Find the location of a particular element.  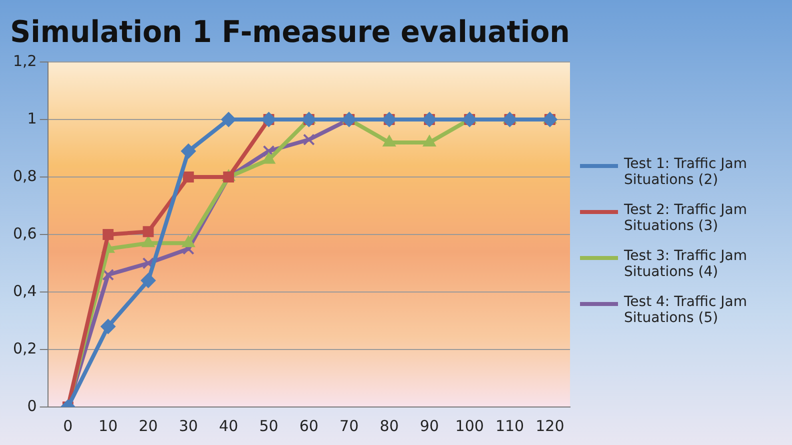

y-tick-label: 0 is located at coordinates (32, 405).